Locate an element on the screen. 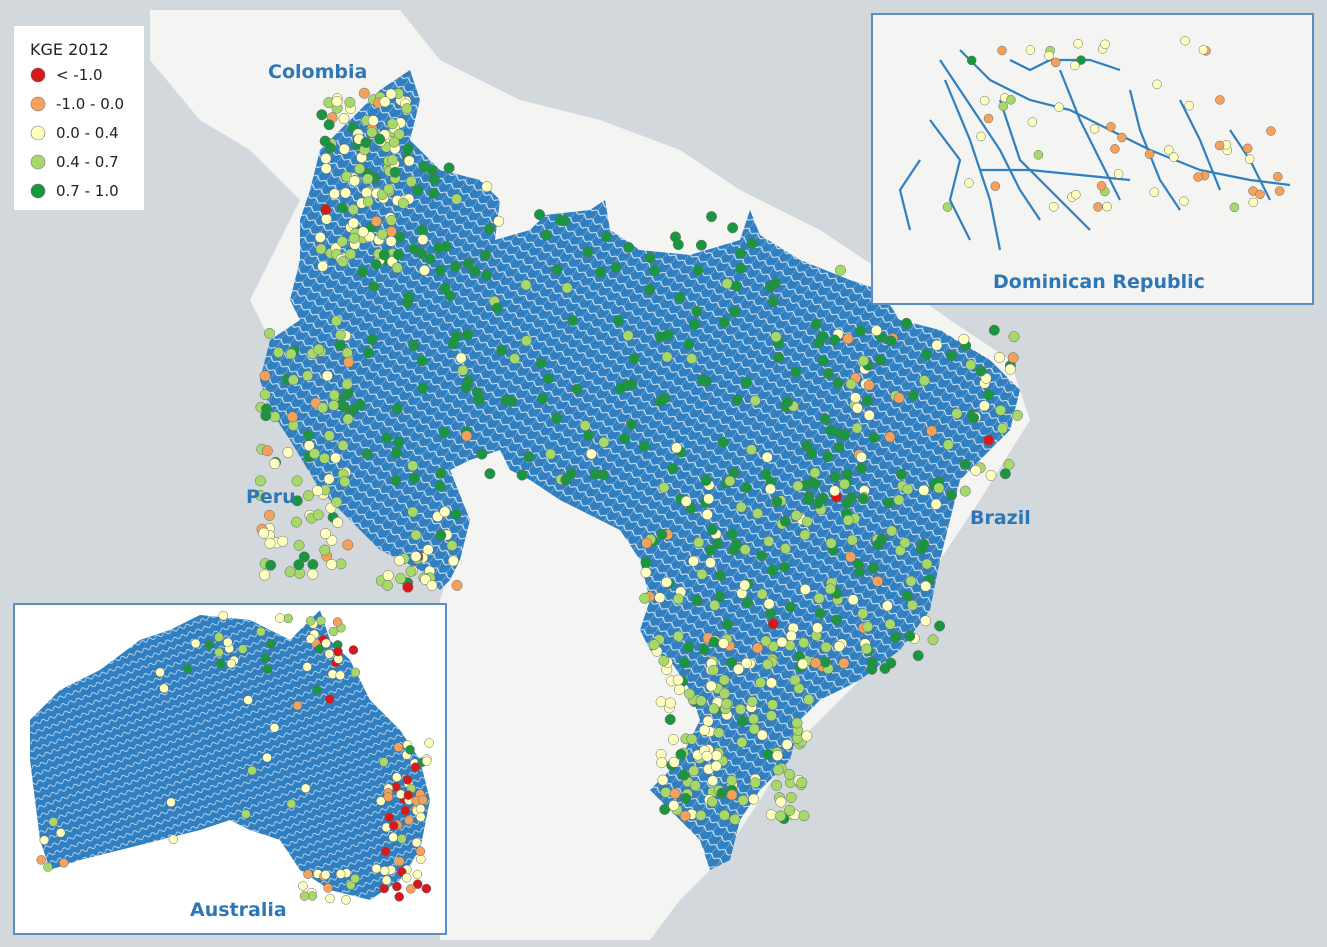  label-brazil: Brazil is located at coordinates (1000, 518).